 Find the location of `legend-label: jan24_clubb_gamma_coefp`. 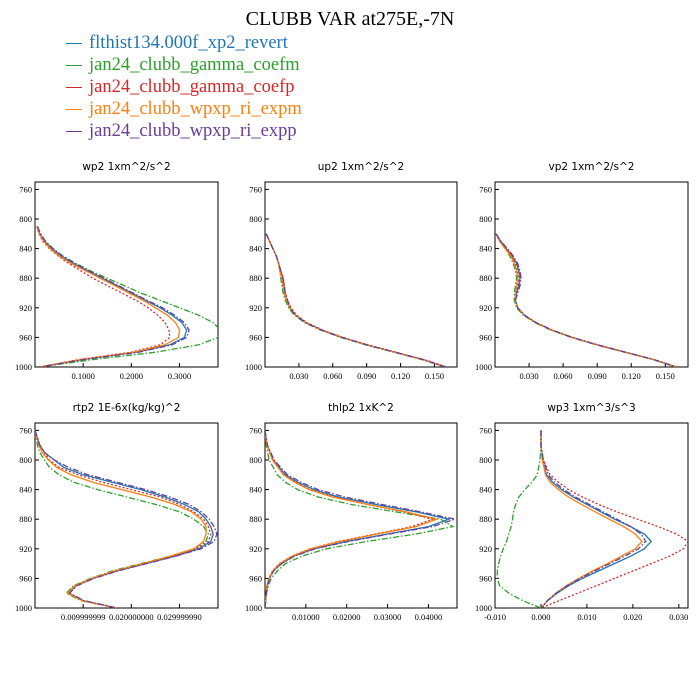

legend-label: jan24_clubb_gamma_coefp is located at coordinates (192, 87).